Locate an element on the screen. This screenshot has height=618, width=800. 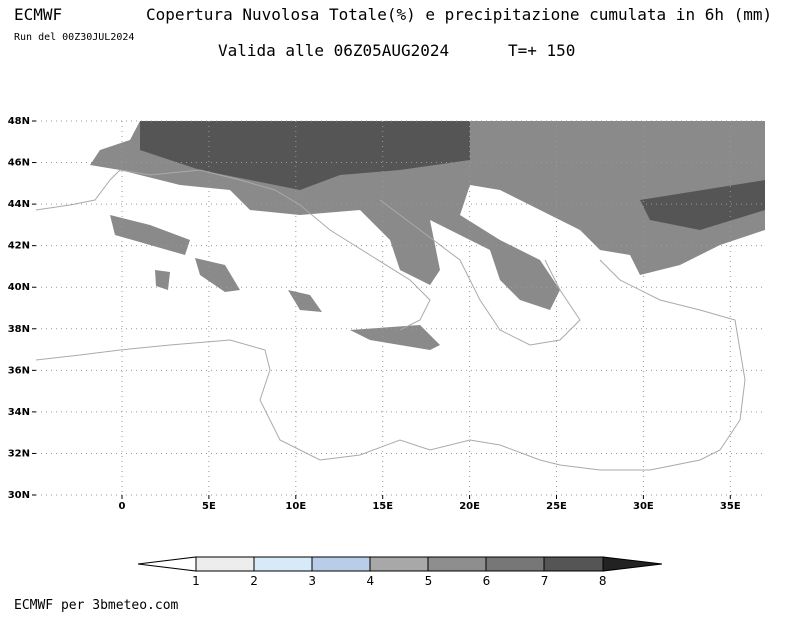
lat-label: 36N is located at coordinates (19, 370).